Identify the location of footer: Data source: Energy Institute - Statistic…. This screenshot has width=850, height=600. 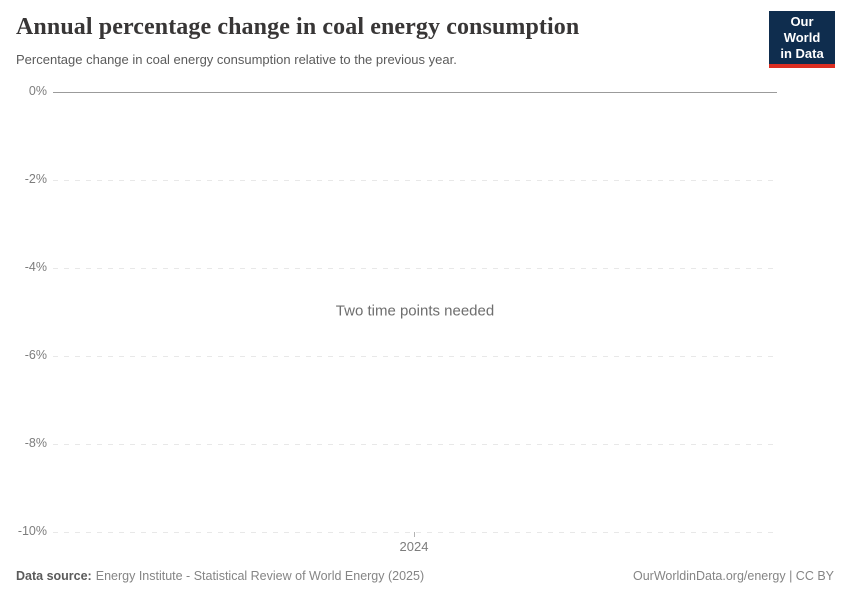
(425, 576).